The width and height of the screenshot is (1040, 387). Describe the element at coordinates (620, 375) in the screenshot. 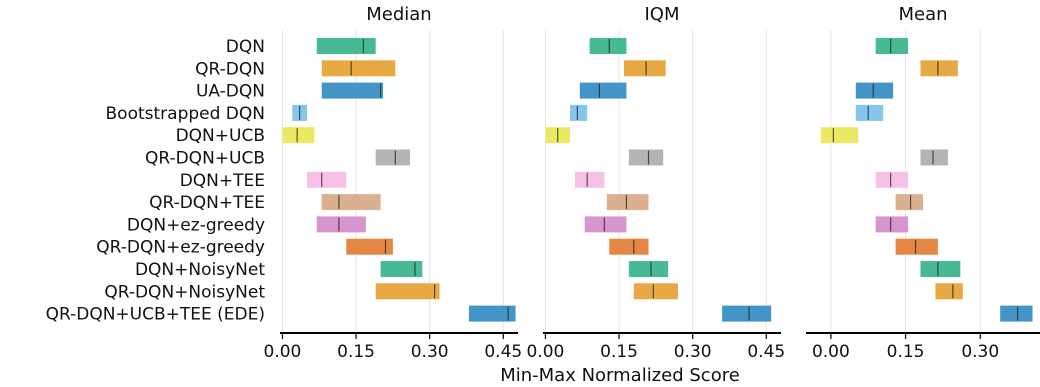

I see `x-axis-label: Min-Max Normalized Score` at that location.